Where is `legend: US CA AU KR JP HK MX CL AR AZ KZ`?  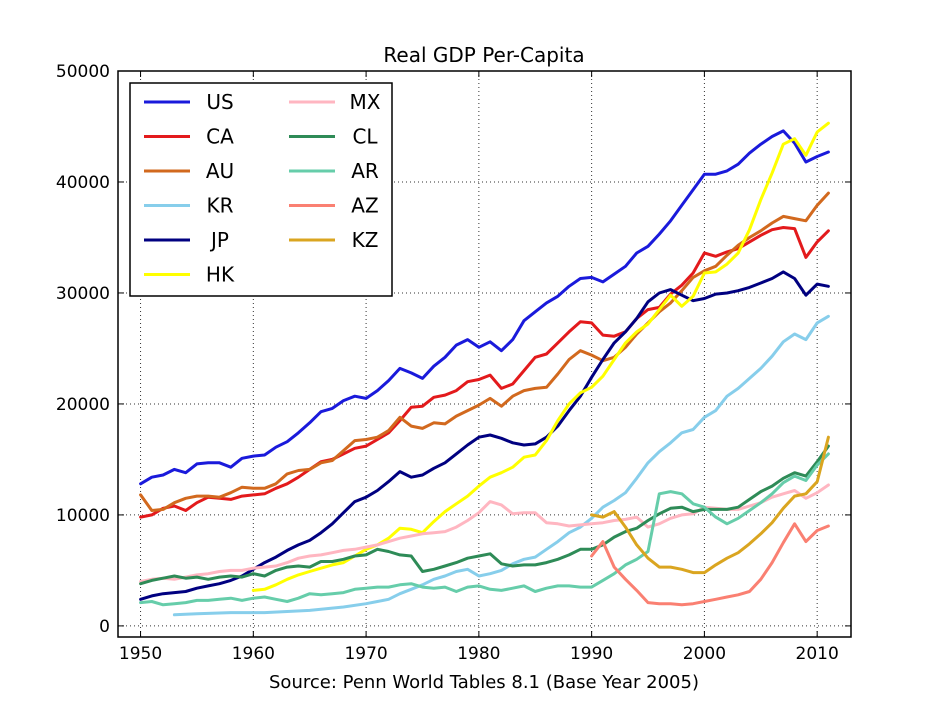 legend: US CA AU KR JP HK MX CL AR AZ KZ is located at coordinates (261, 189).